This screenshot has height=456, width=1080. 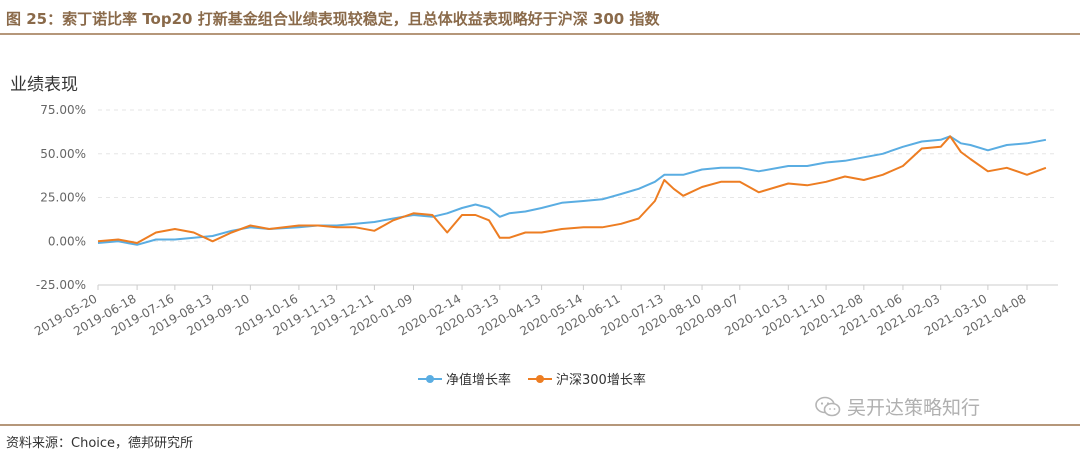 I want to click on watermark: 吴开达策略知行, so click(x=897, y=406).